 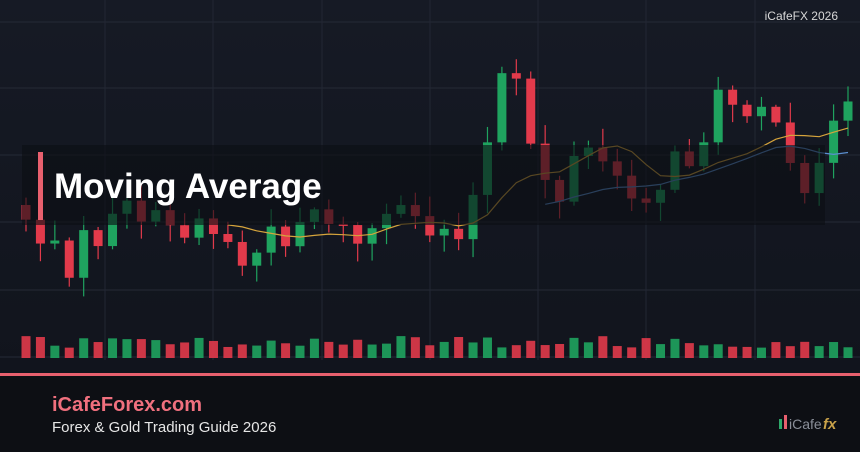 What do you see at coordinates (40, 186) in the screenshot?
I see `title-accent` at bounding box center [40, 186].